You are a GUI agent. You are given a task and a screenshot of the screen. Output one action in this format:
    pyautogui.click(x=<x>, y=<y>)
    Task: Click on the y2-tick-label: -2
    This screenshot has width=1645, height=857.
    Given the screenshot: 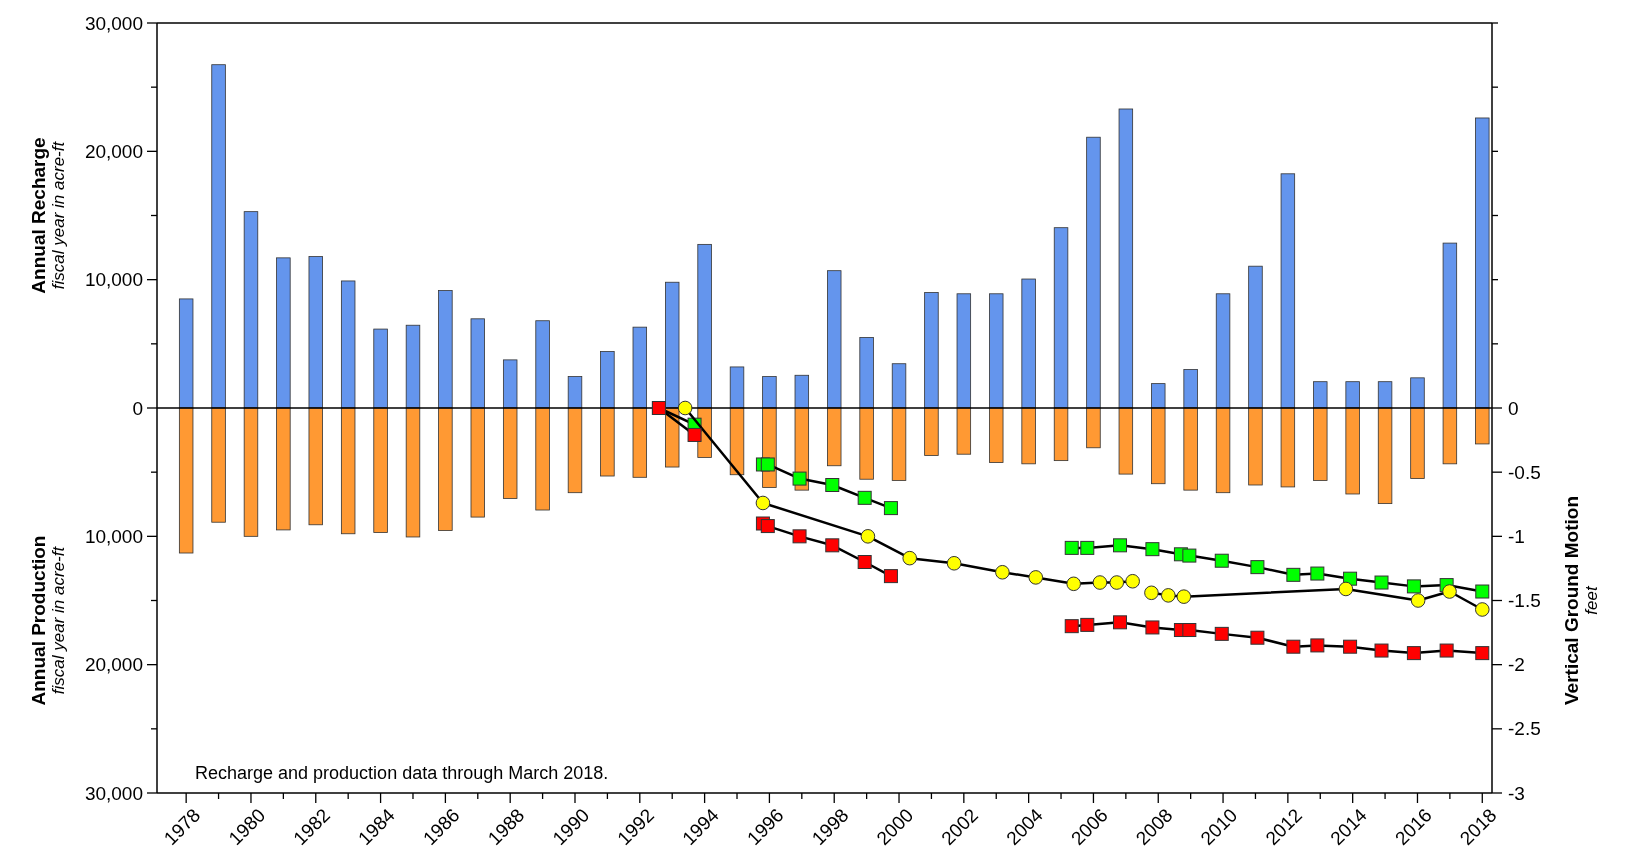 What is the action you would take?
    pyautogui.click(x=1516, y=665)
    